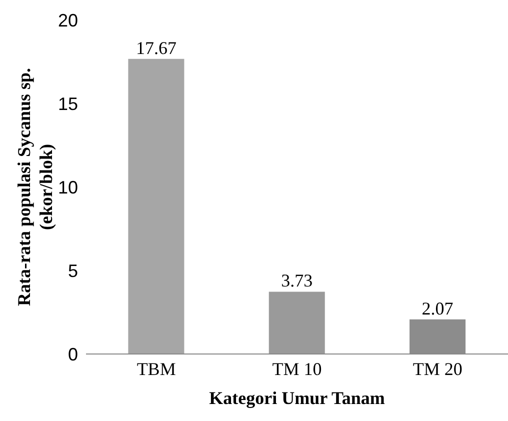 Image resolution: width=508 pixels, height=421 pixels. Describe the element at coordinates (35, 187) in the screenshot. I see `y-axis-title: Rata-rata populasi Sycanus sp. (ekor/blok)` at that location.